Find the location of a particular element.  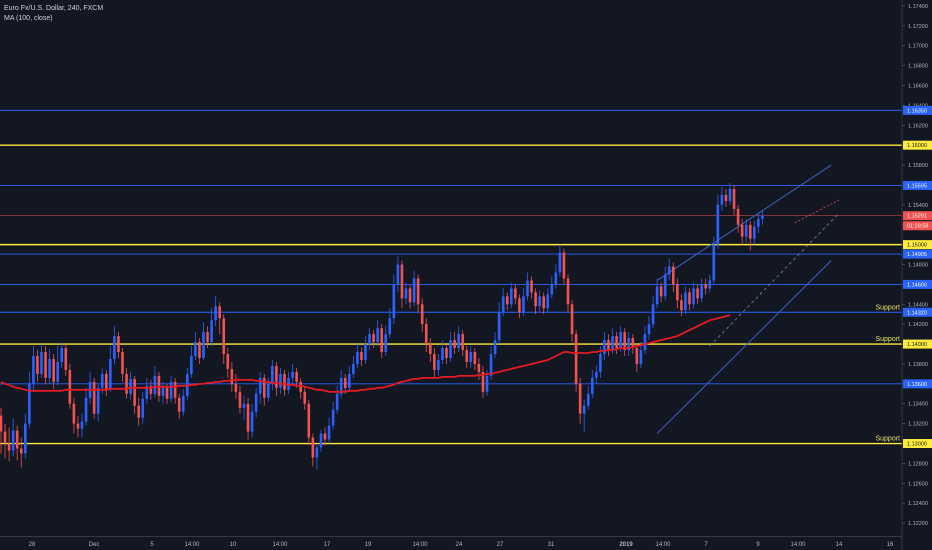

x-tick-label: 9 is located at coordinates (758, 545).